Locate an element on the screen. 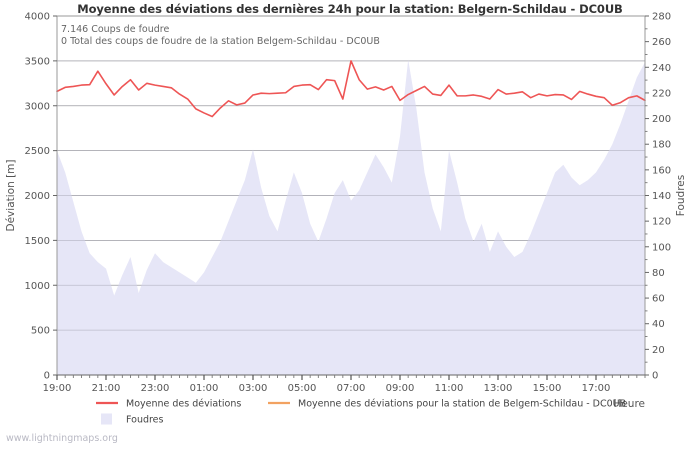 Image resolution: width=700 pixels, height=450 pixels. ytick-label-right: 80 is located at coordinates (658, 273).